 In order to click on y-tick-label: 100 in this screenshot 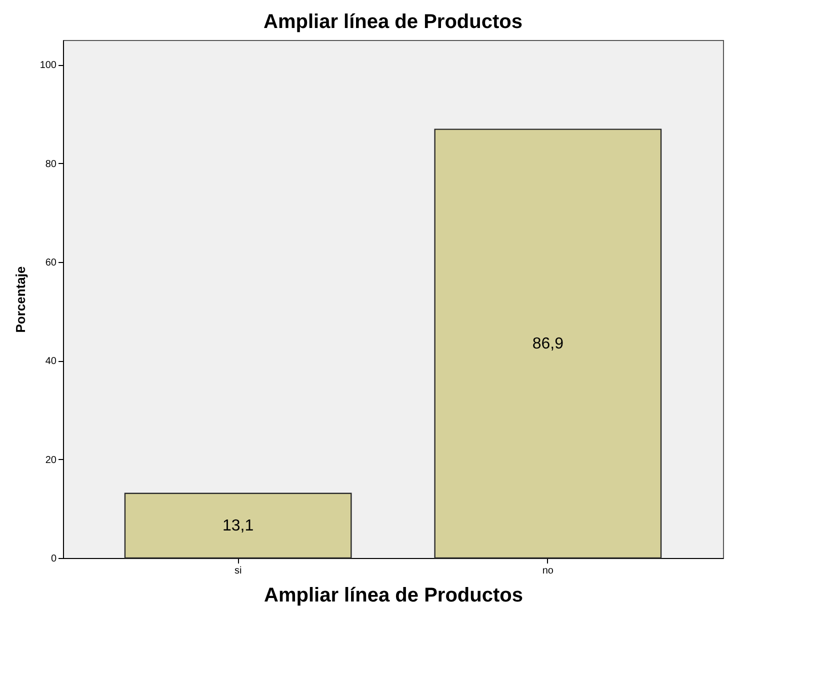, I will do `click(48, 66)`.